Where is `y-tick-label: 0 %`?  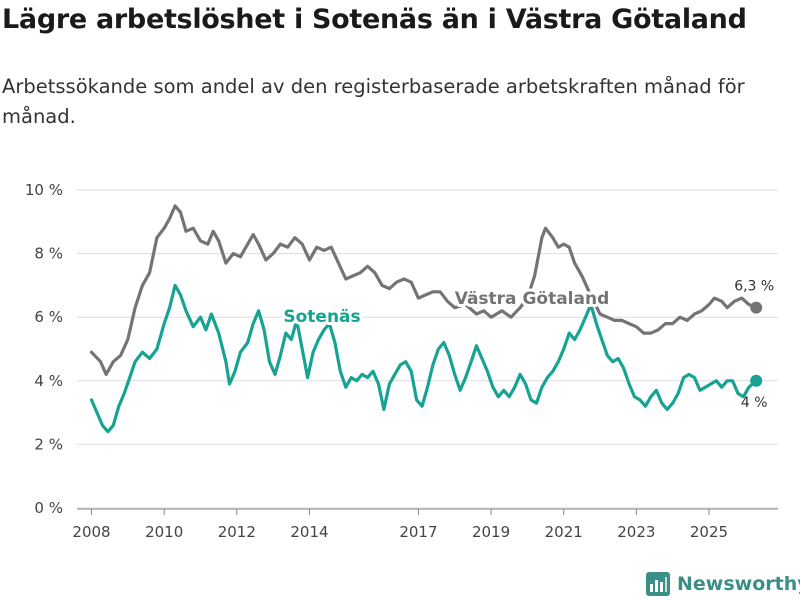 y-tick-label: 0 % is located at coordinates (48, 508).